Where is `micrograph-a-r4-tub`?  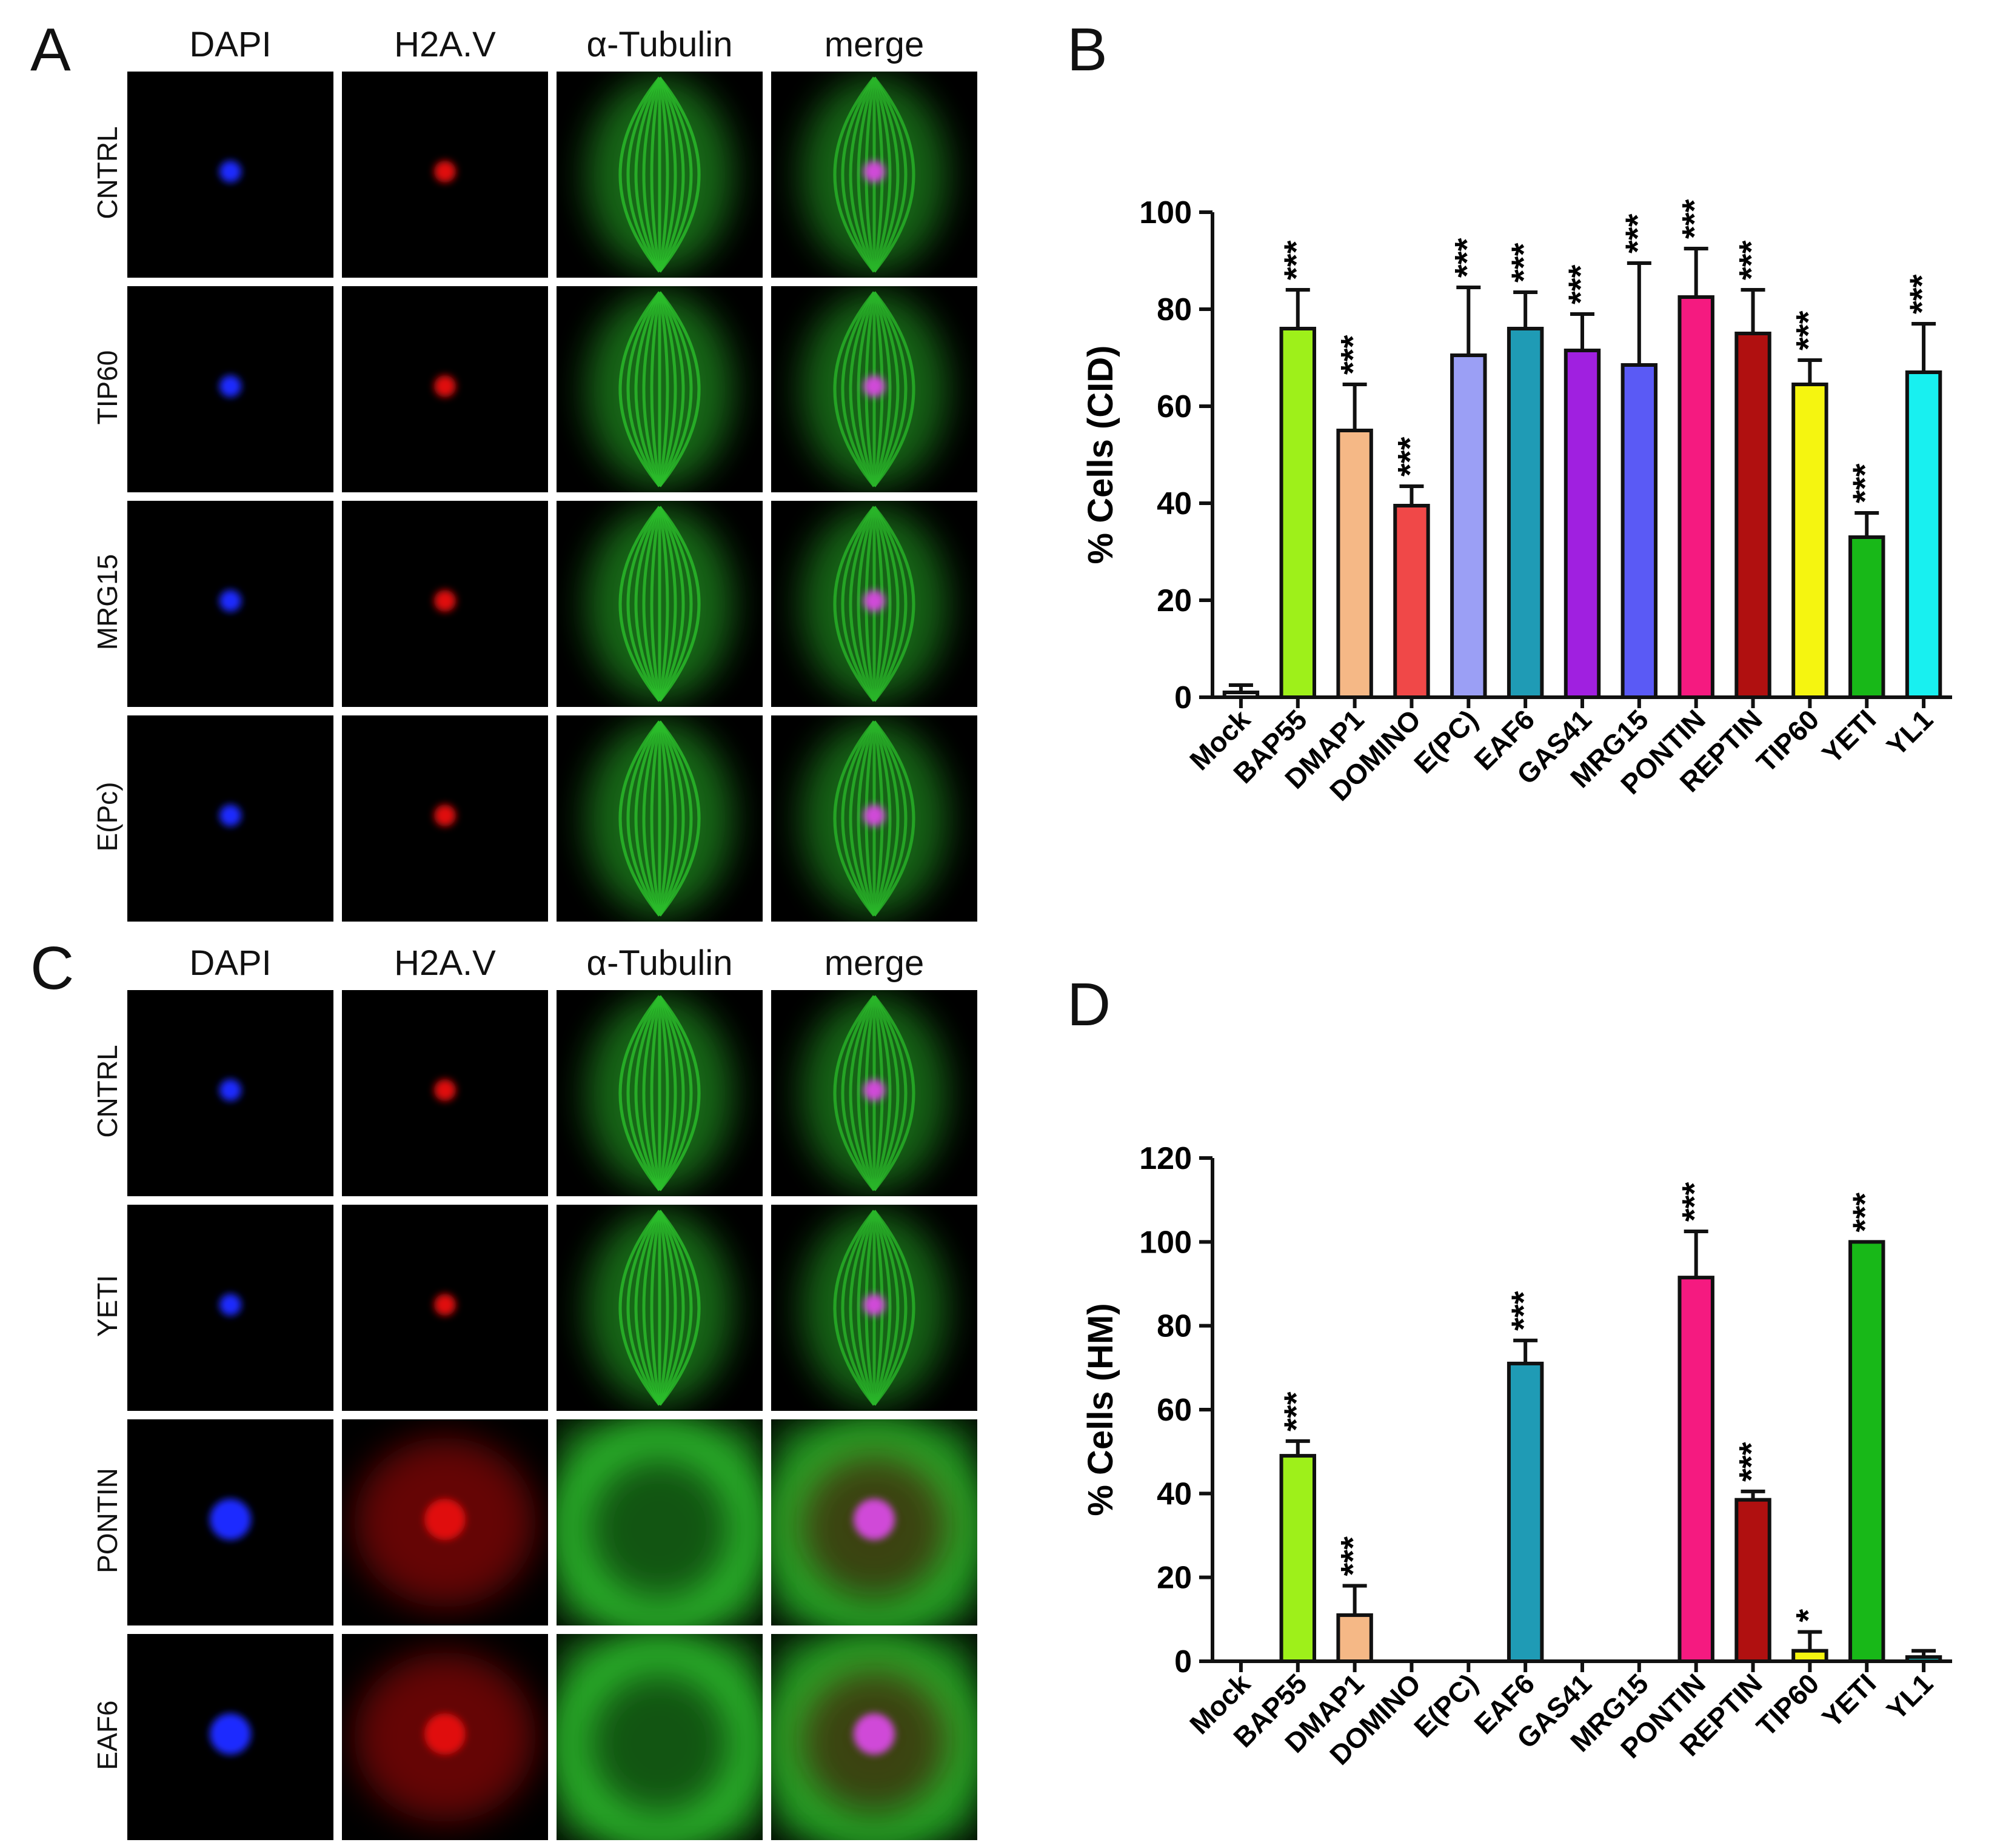 micrograph-a-r4-tub is located at coordinates (660, 818).